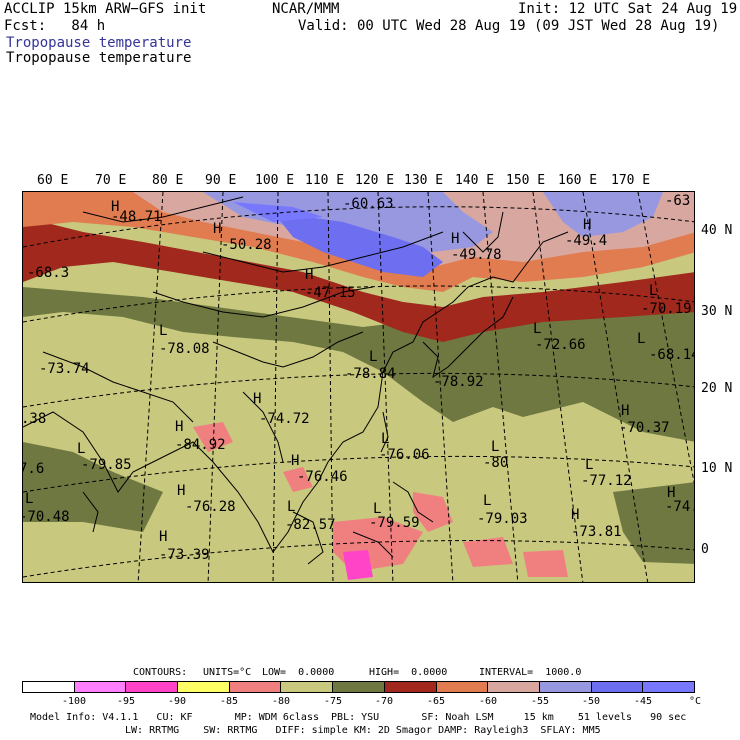 The image size is (740, 740). What do you see at coordinates (488, 552) in the screenshot?
I see `fill-level-80-e` at bounding box center [488, 552].